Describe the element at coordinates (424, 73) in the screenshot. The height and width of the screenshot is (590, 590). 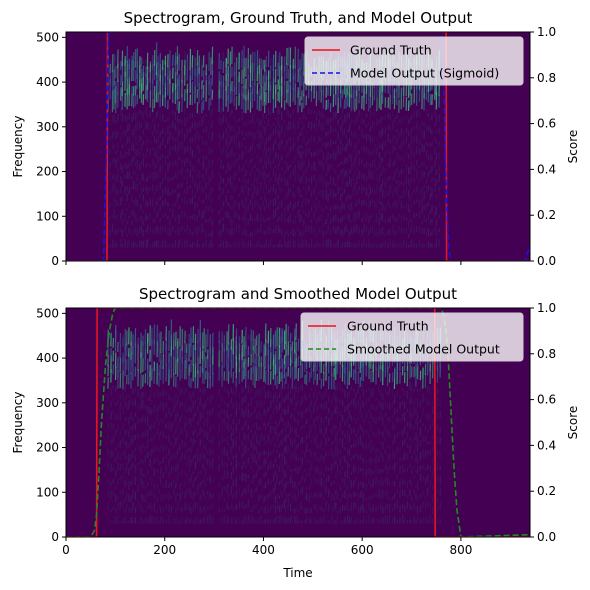
I see `legend-label-model-output: Model Output (Sigmoid)` at that location.